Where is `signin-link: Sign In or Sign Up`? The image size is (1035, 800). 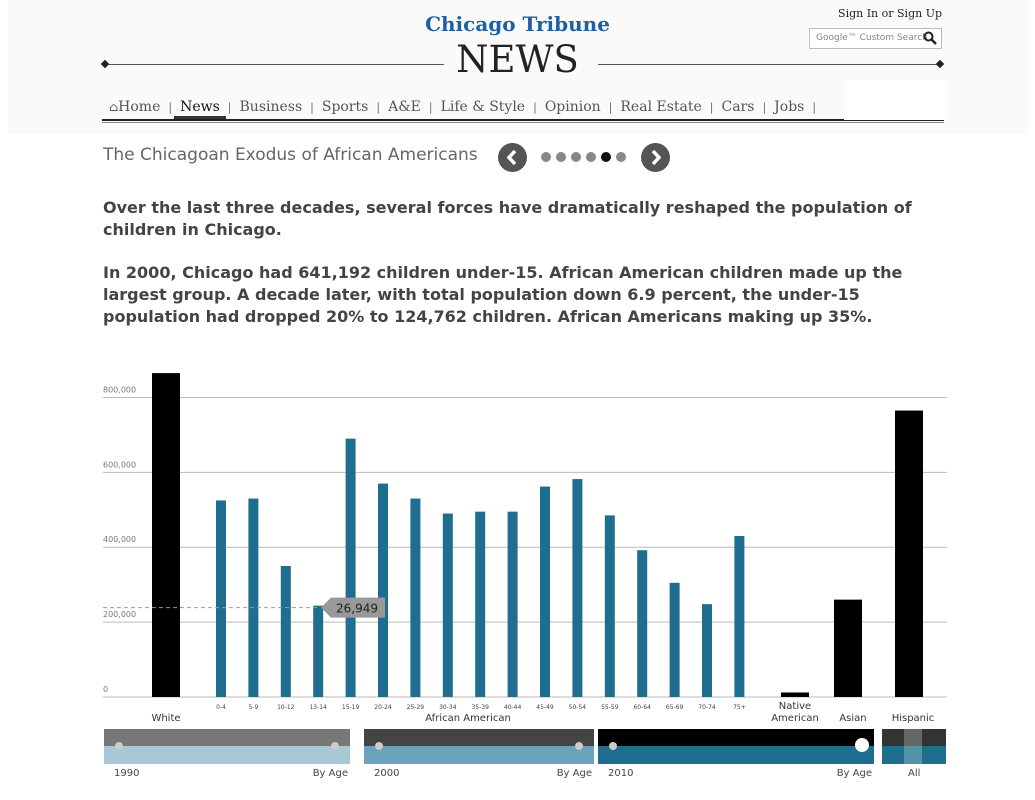 signin-link: Sign In or Sign Up is located at coordinates (890, 13).